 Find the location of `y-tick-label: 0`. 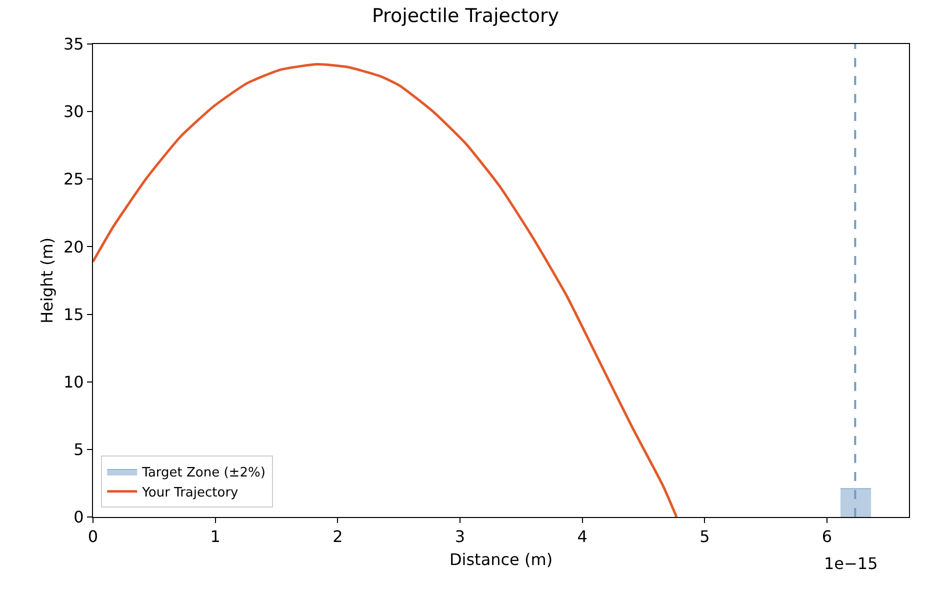

y-tick-label: 0 is located at coordinates (79, 517).